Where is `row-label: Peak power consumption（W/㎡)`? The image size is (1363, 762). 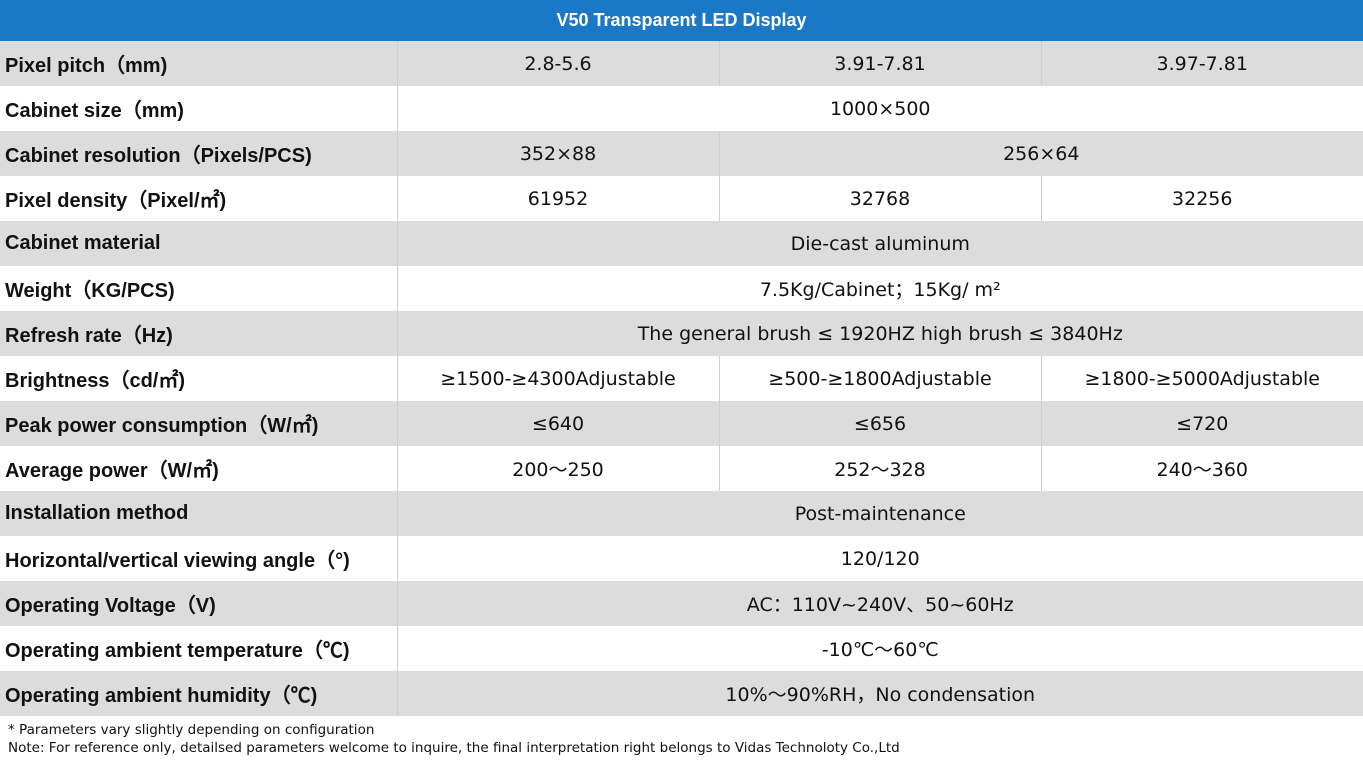 row-label: Peak power consumption（W/㎡) is located at coordinates (199, 423).